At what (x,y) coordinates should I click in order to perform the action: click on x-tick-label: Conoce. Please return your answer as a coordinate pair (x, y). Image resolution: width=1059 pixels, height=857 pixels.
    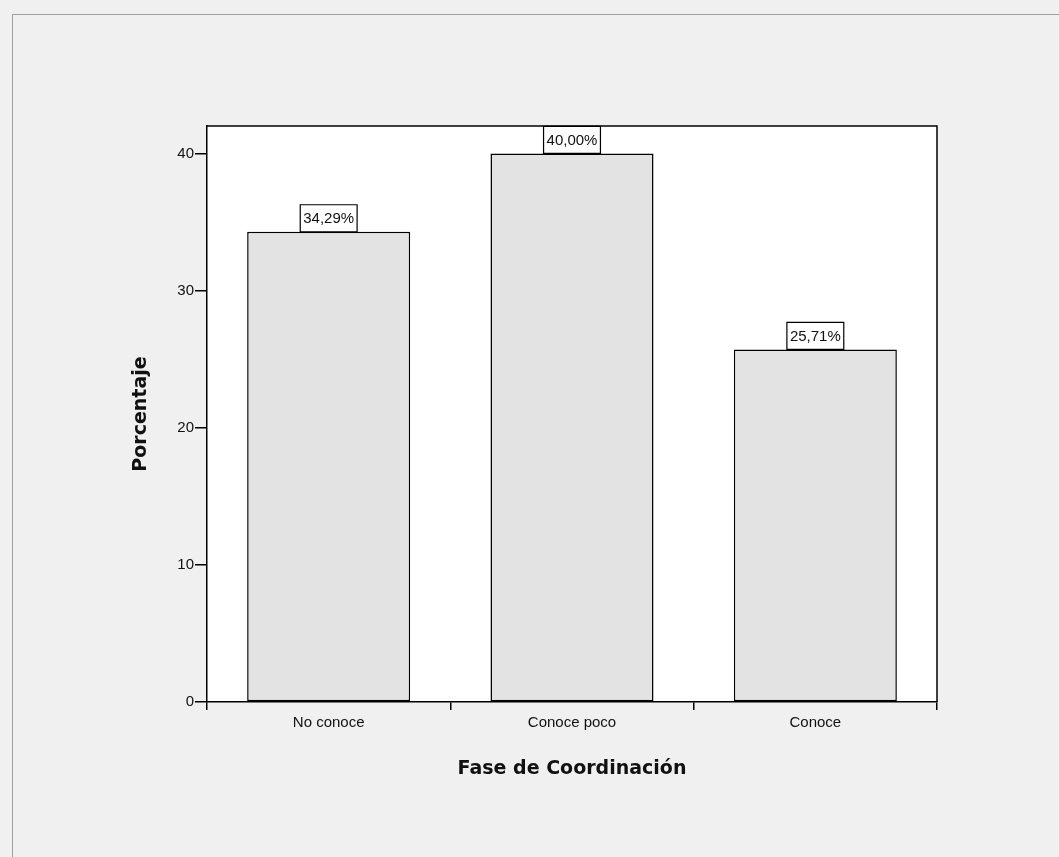
    Looking at the image, I should click on (815, 722).